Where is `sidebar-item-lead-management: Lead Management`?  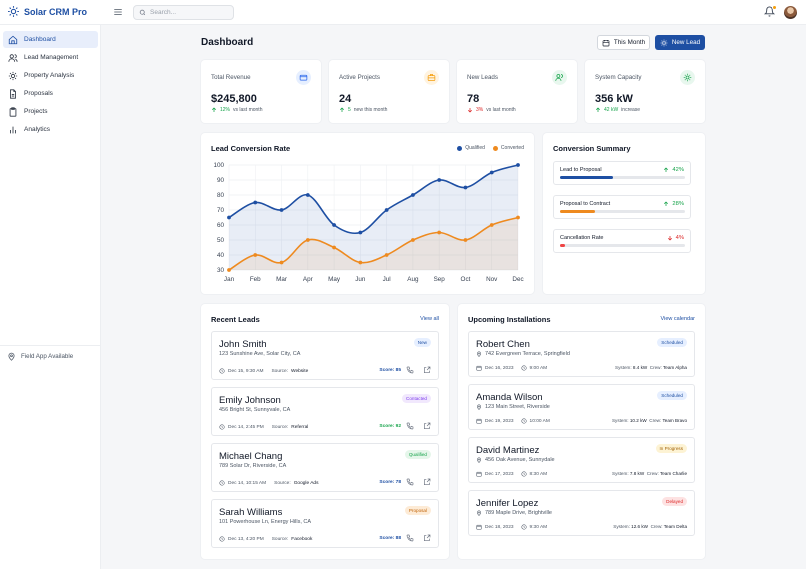
sidebar-item-lead-management: Lead Management is located at coordinates (50, 57).